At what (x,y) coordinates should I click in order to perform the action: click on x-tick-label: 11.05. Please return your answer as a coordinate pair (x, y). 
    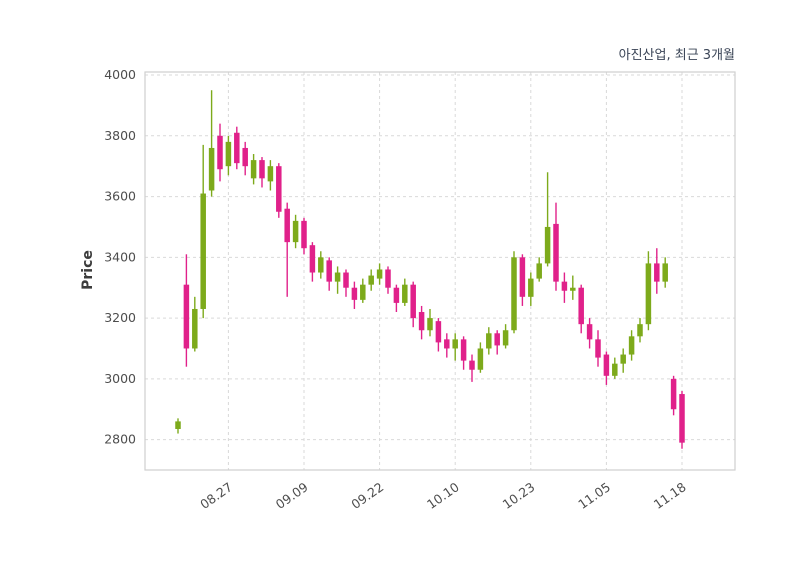
    Looking at the image, I should click on (594, 495).